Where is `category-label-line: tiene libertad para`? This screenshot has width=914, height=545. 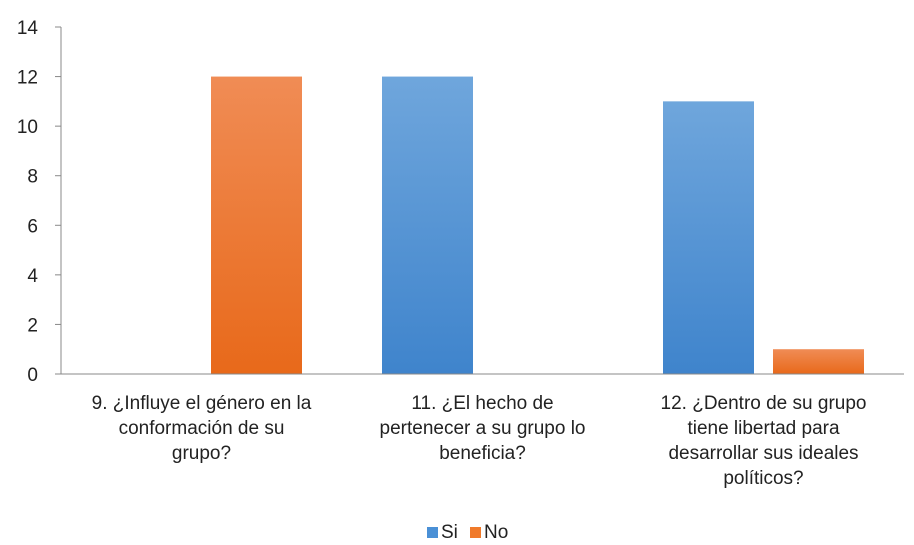 category-label-line: tiene libertad para is located at coordinates (763, 428).